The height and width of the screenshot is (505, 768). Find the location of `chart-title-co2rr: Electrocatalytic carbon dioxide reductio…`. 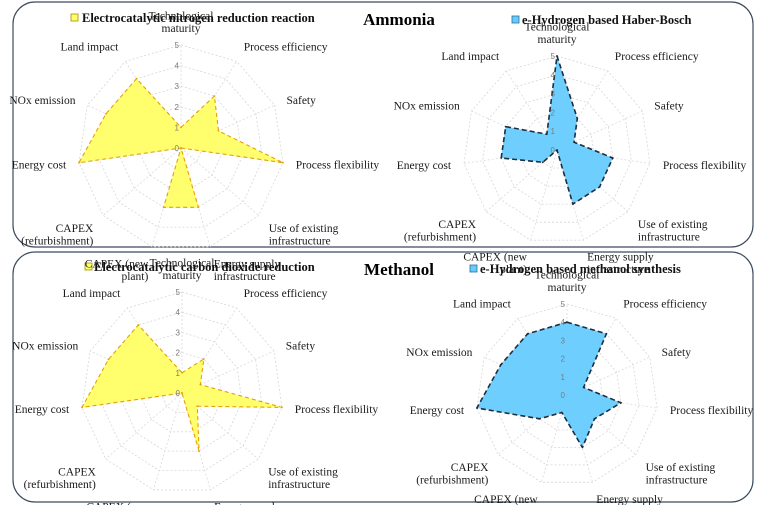

chart-title-co2rr: Electrocatalytic carbon dioxide reductio… is located at coordinates (199, 267).